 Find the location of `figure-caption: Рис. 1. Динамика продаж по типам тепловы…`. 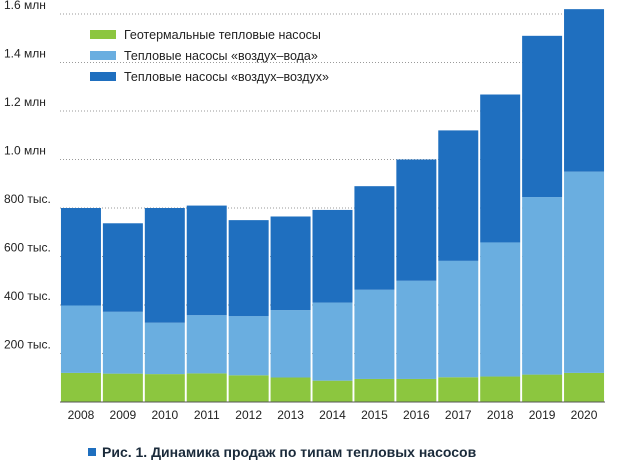

figure-caption: Рис. 1. Динамика продаж по типам тепловы… is located at coordinates (282, 452).